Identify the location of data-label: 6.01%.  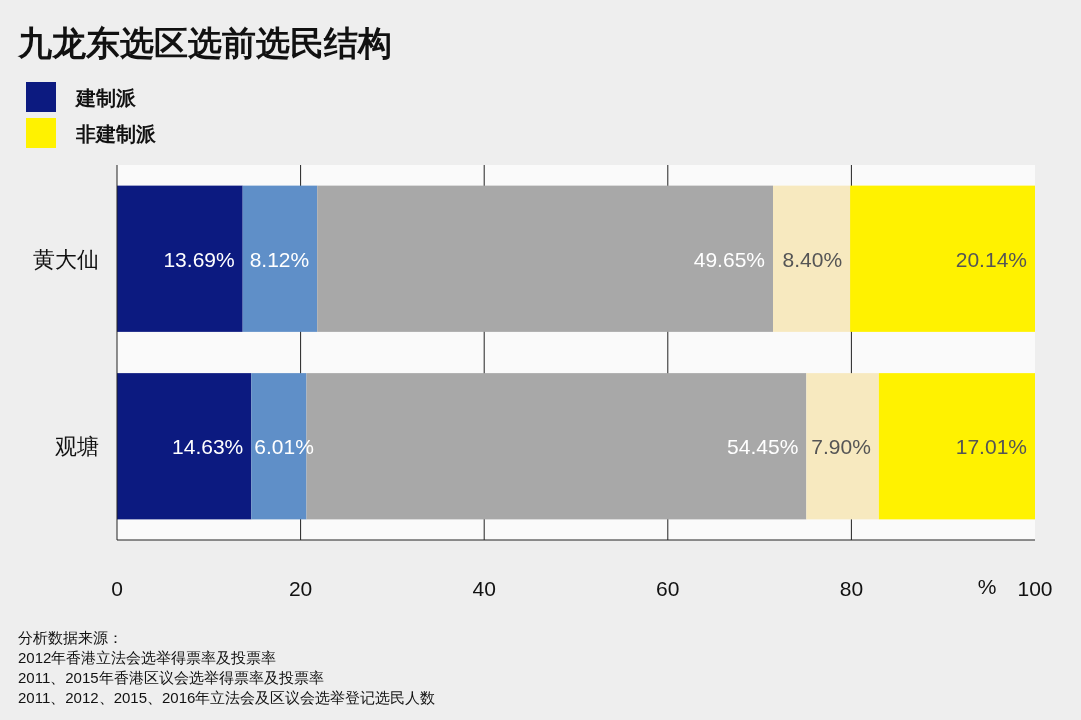
(284, 447).